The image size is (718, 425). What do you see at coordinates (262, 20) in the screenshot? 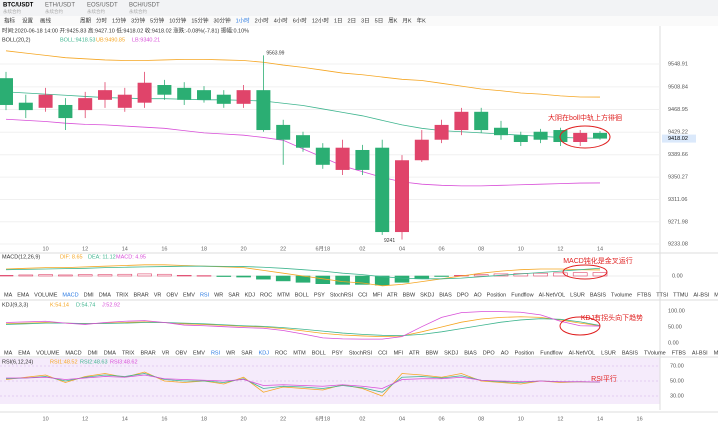
I see `interval-button: 2小时` at bounding box center [262, 20].